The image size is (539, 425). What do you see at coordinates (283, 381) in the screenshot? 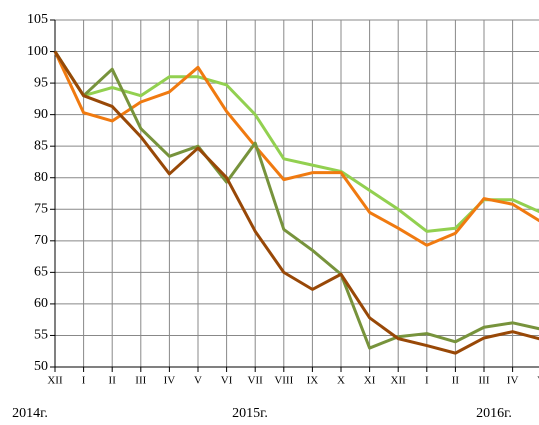
I see `x-tick-label: VIII` at bounding box center [283, 381].